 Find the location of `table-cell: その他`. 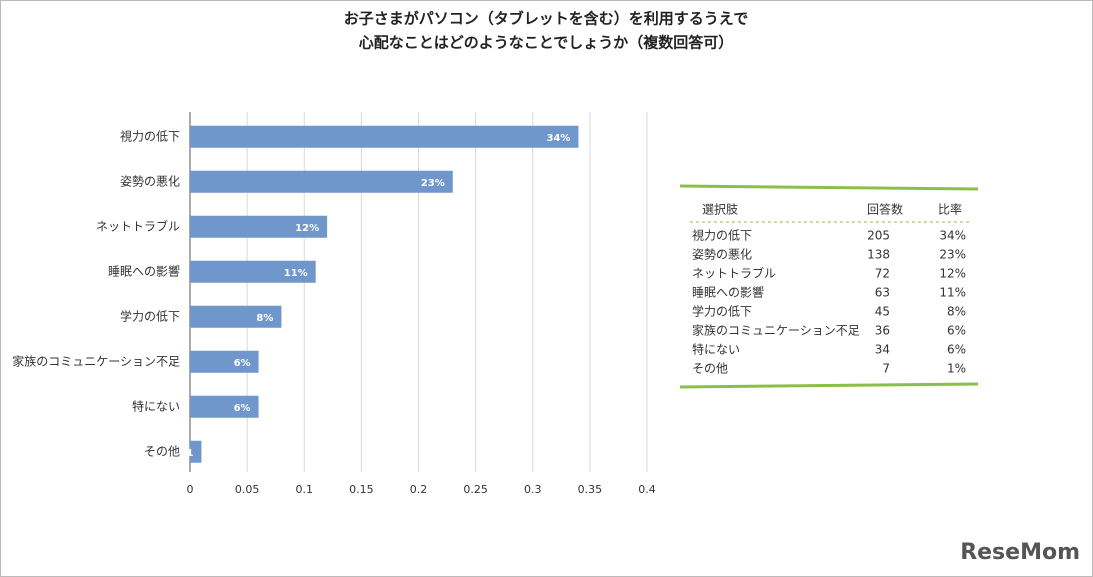

table-cell: その他 is located at coordinates (710, 369).